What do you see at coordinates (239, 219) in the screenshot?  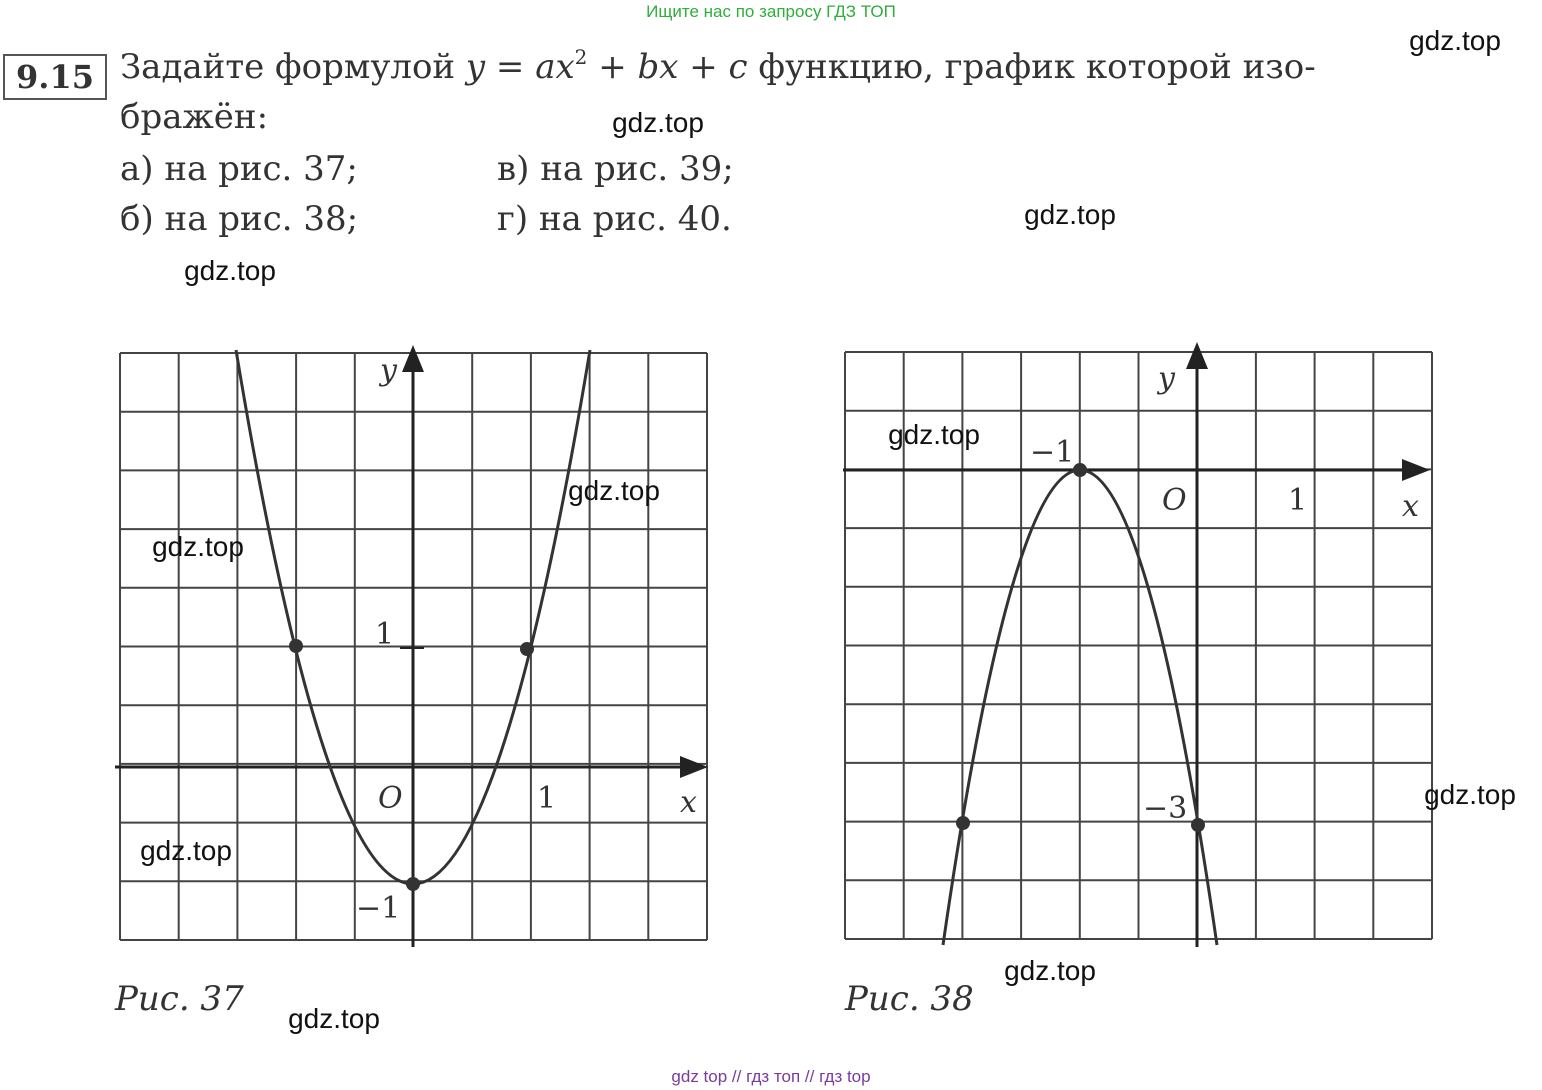 I see `item: б) на рис. 38;` at bounding box center [239, 219].